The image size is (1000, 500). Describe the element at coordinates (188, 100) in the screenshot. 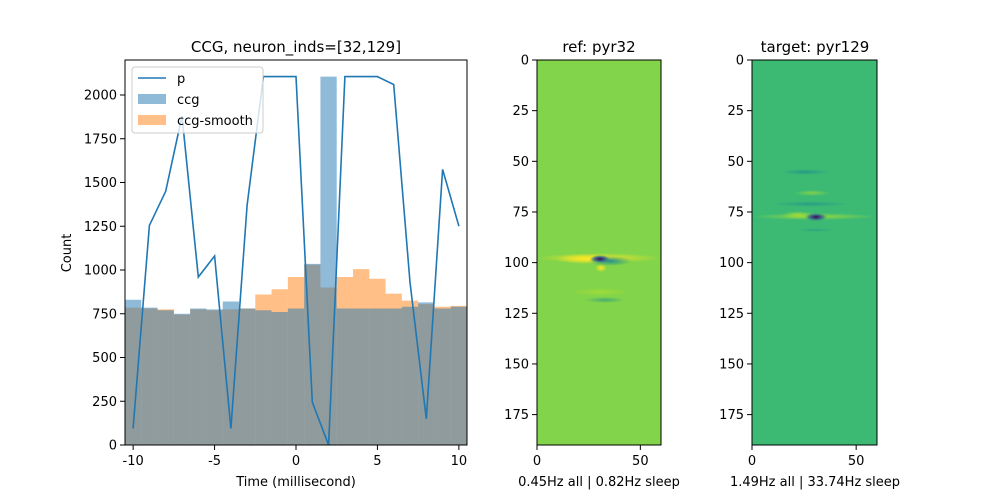

I see `legend-ccg-label: ccg` at that location.